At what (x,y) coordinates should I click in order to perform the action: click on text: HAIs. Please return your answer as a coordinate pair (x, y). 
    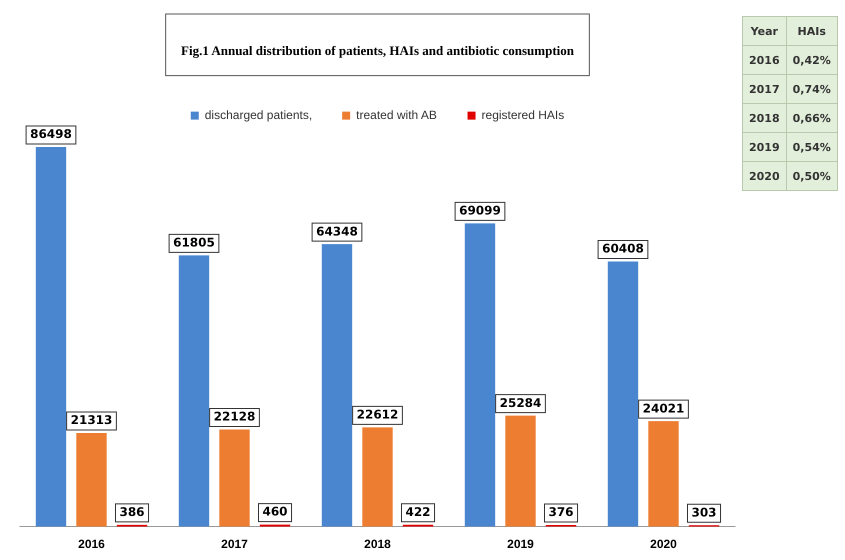
    Looking at the image, I should click on (812, 31).